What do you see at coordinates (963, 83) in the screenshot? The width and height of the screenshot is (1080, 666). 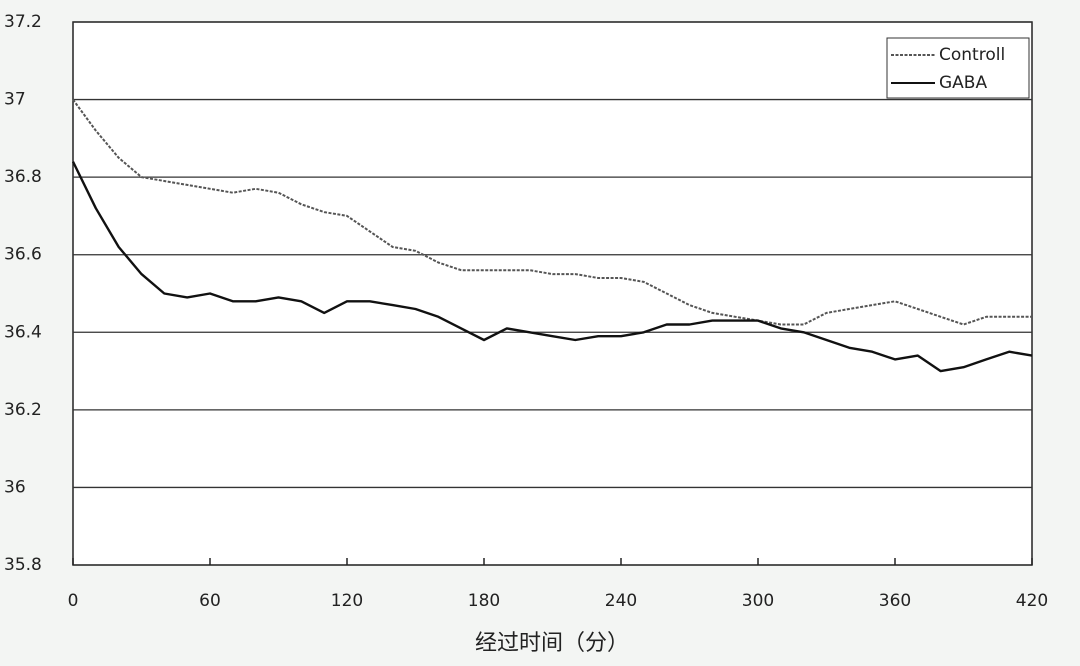 I see `legend-label: GABA` at bounding box center [963, 83].